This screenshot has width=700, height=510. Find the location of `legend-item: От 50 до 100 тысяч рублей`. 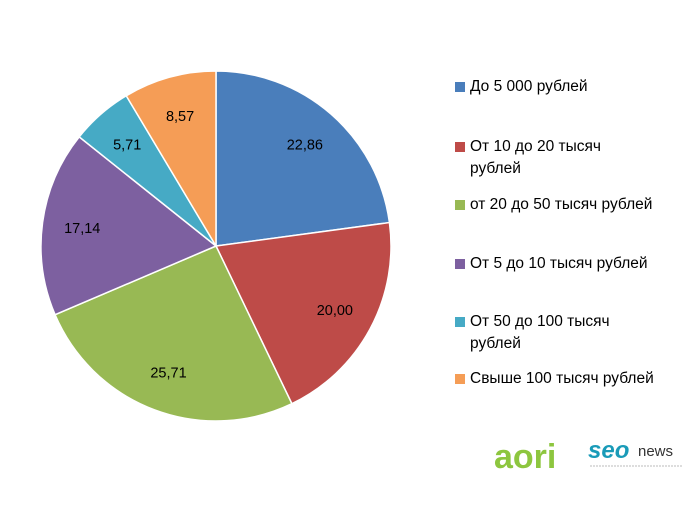

legend-item: От 50 до 100 тысяч рублей is located at coordinates (575, 333).